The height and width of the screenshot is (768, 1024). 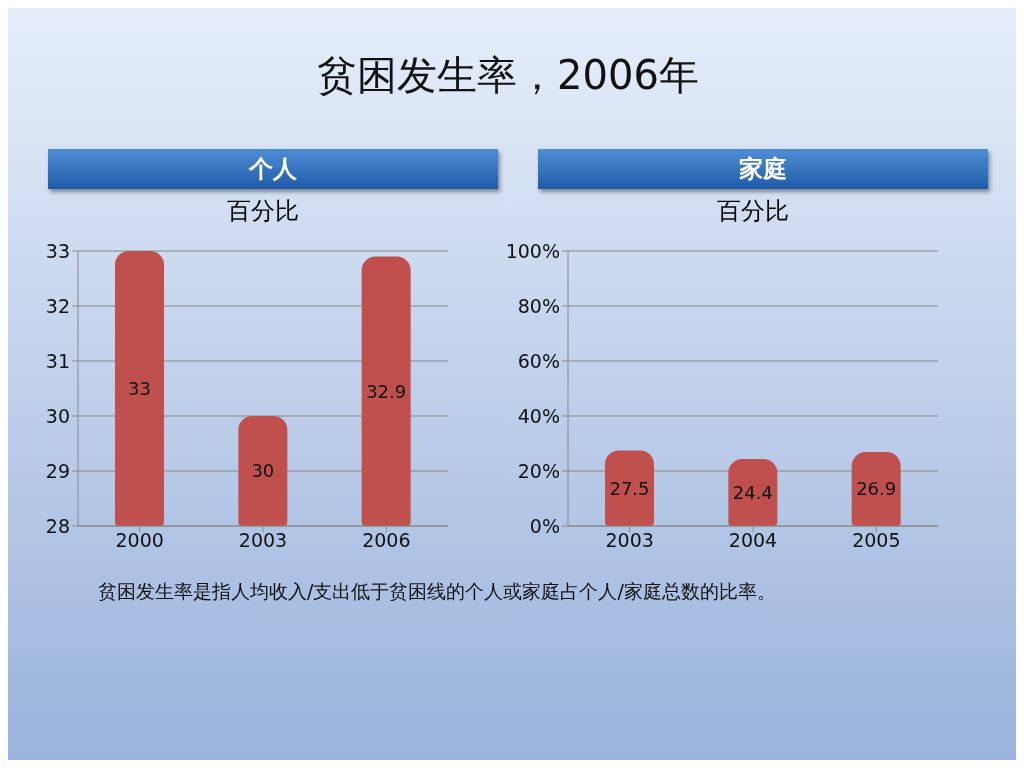 What do you see at coordinates (876, 540) in the screenshot?
I see `x-tick-label: 2005` at bounding box center [876, 540].